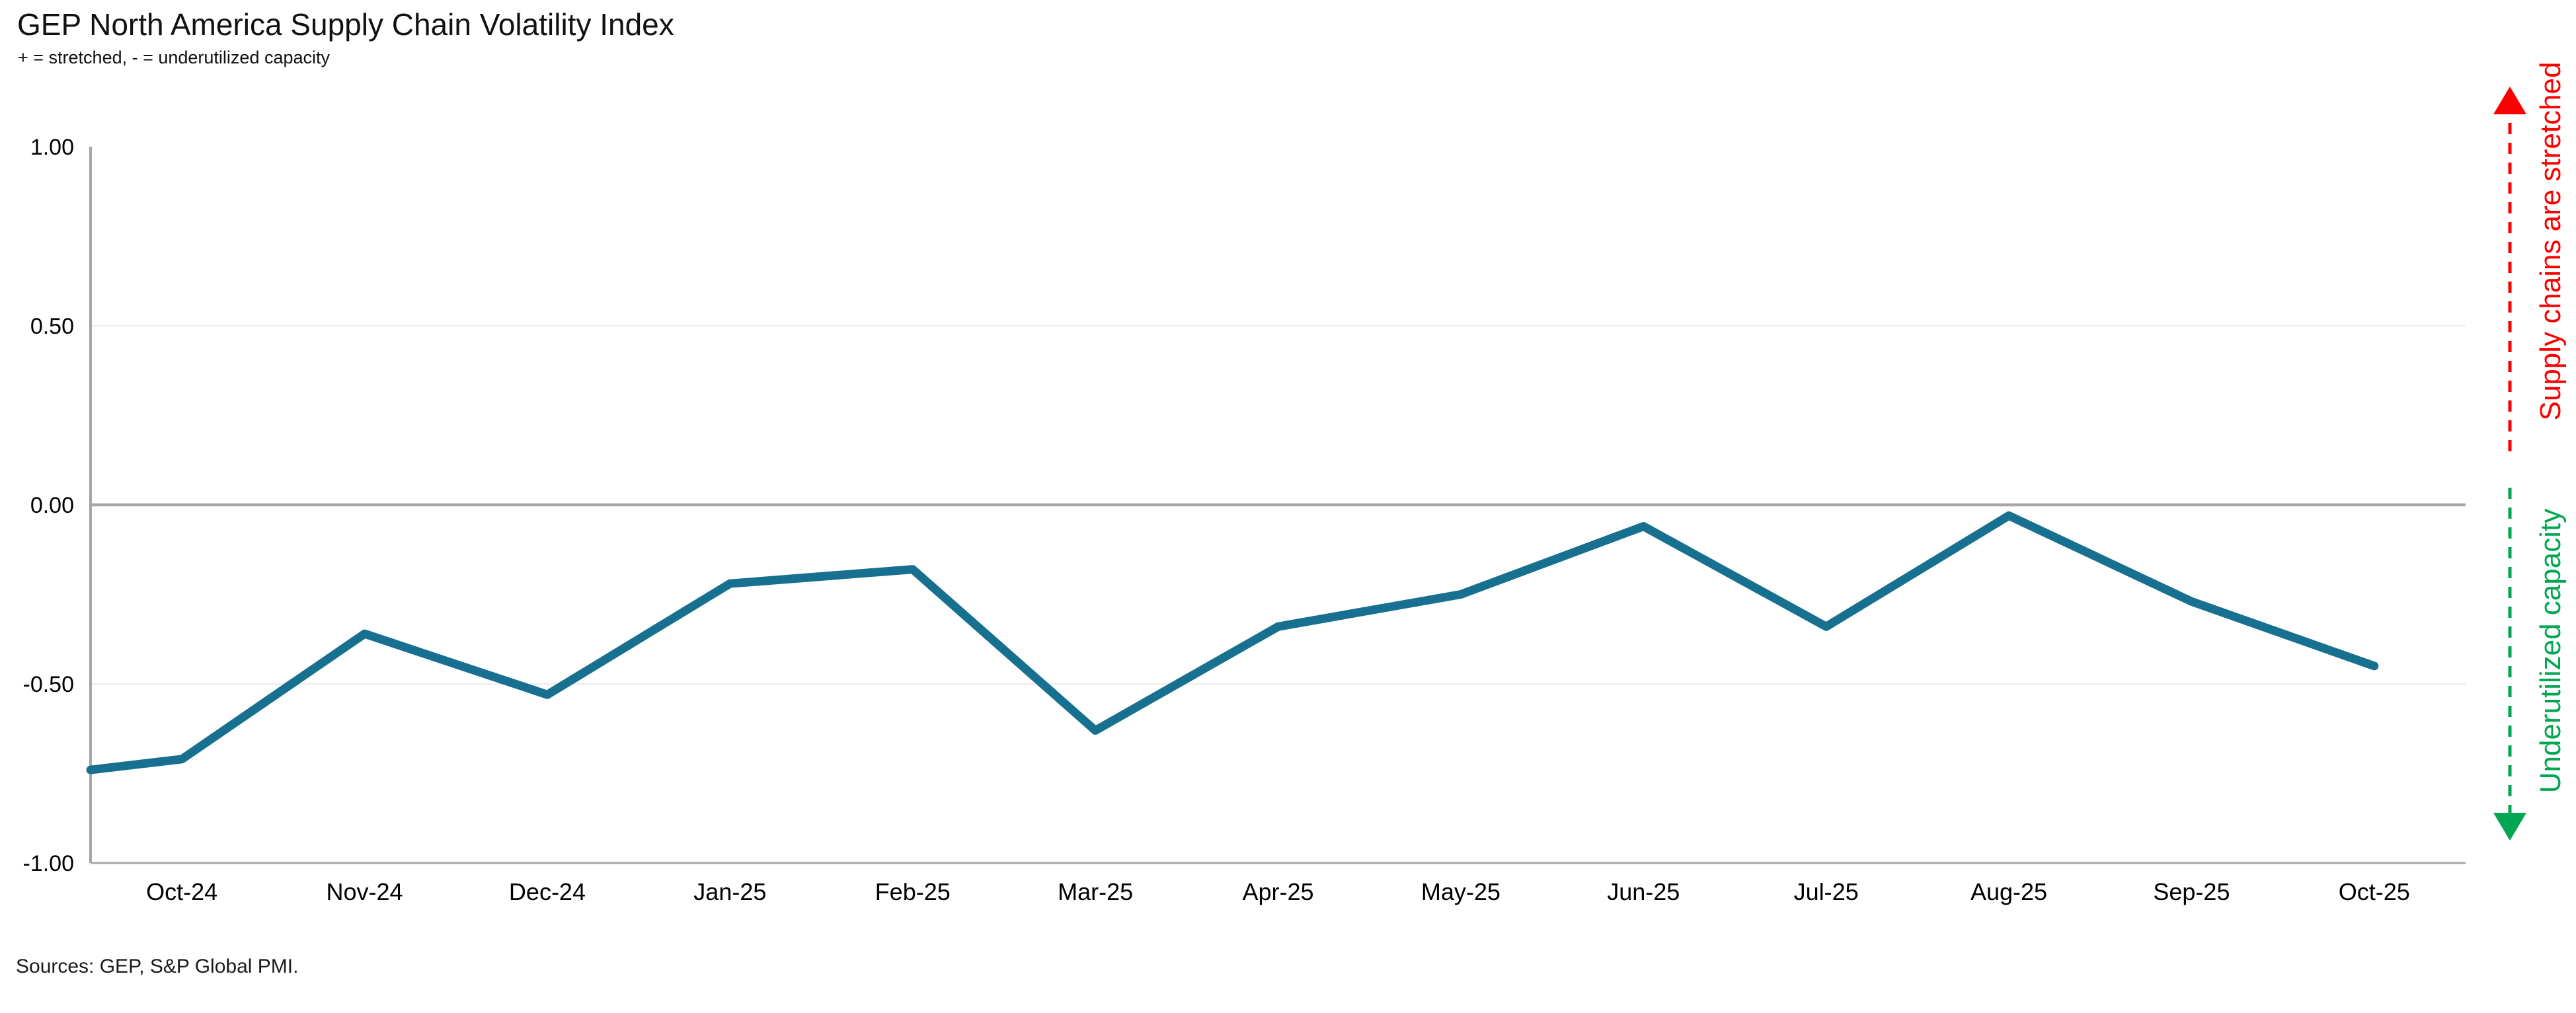 The height and width of the screenshot is (1013, 2576). I want to click on x-axis-tick-label: Feb-25, so click(913, 891).